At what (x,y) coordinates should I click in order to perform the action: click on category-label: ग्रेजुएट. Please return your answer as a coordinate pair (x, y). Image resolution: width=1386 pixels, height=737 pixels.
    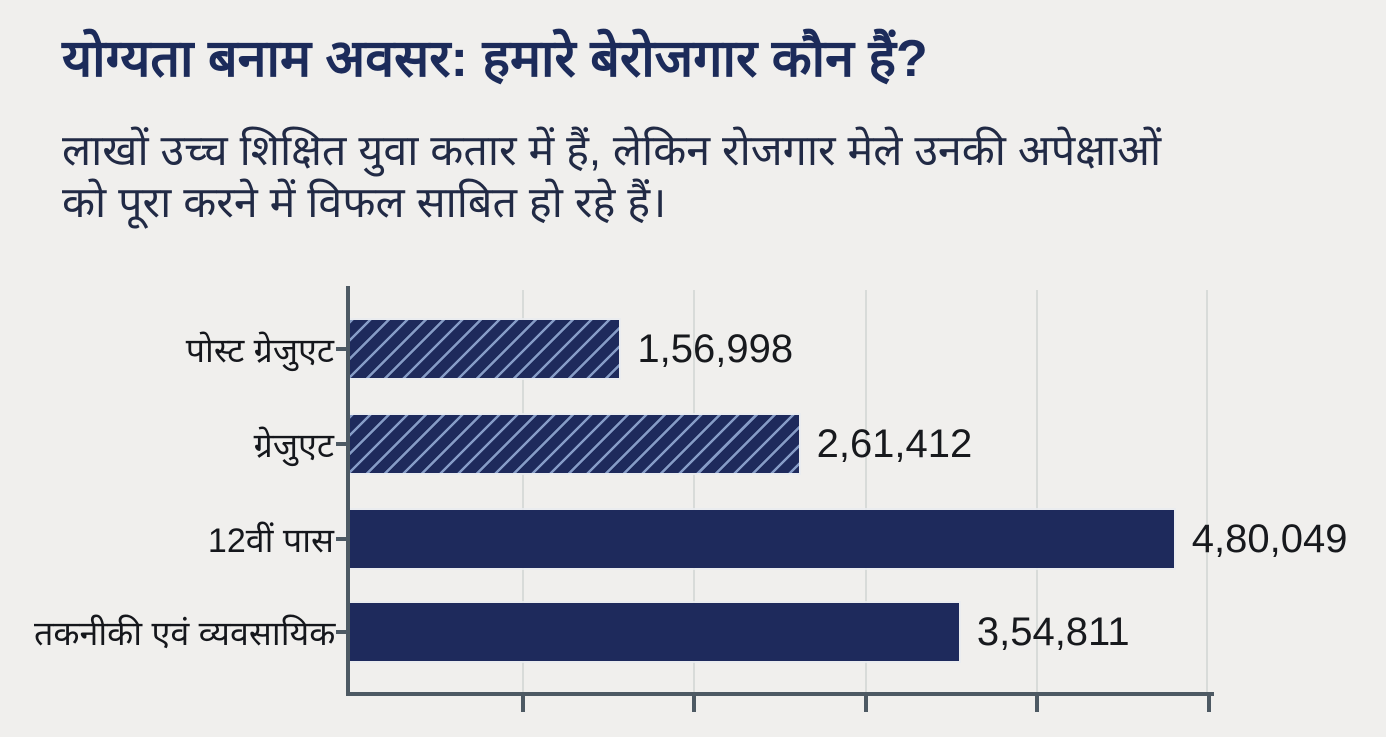
    Looking at the image, I should click on (293, 446).